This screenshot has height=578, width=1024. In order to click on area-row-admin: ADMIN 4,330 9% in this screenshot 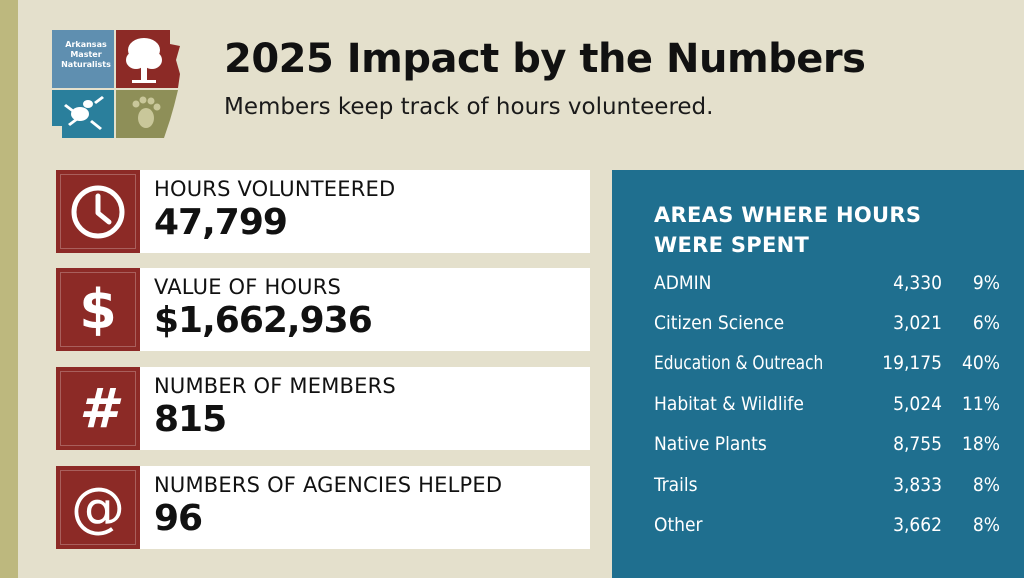, I will do `click(827, 283)`.